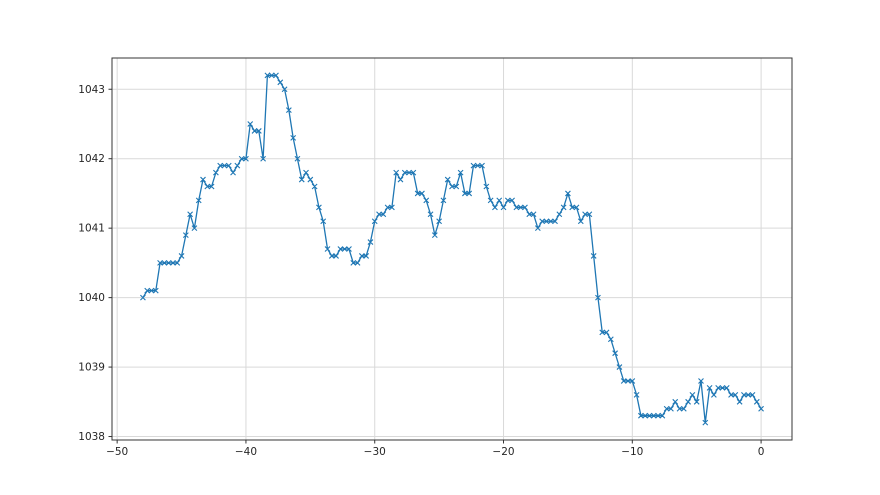  What do you see at coordinates (91, 159) in the screenshot?
I see `y-tick-label: 1042` at bounding box center [91, 159].